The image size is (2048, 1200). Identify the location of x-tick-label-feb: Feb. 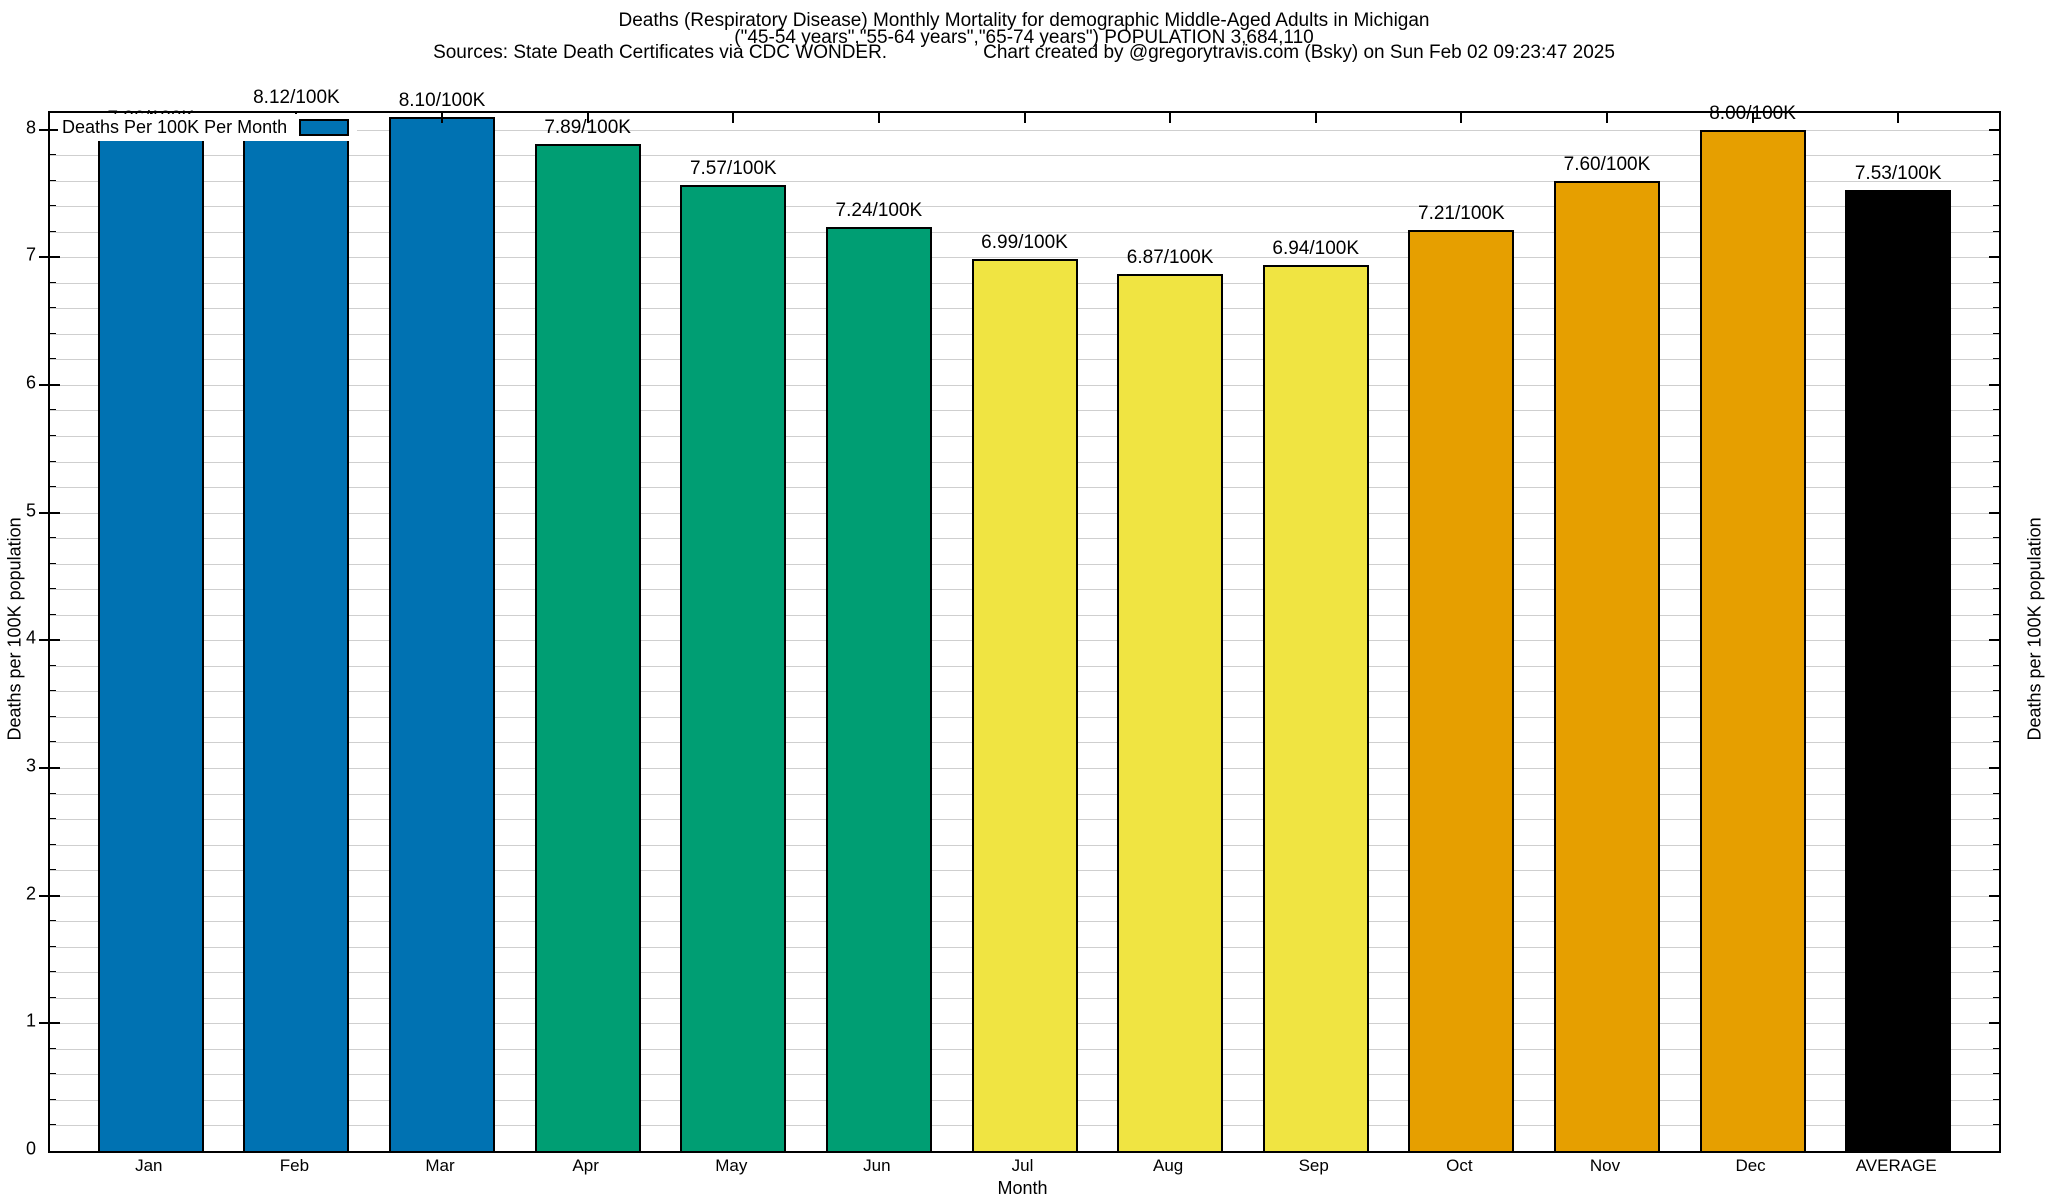
(294, 1165).